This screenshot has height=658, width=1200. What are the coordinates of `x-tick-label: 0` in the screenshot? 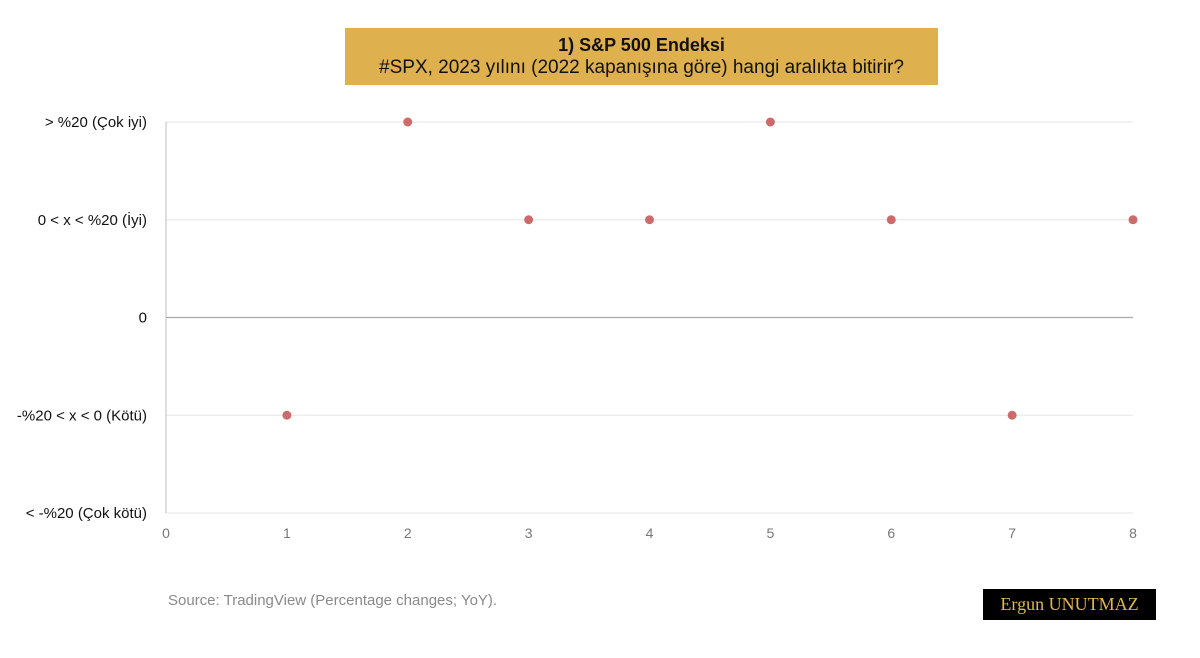 It's located at (166, 533).